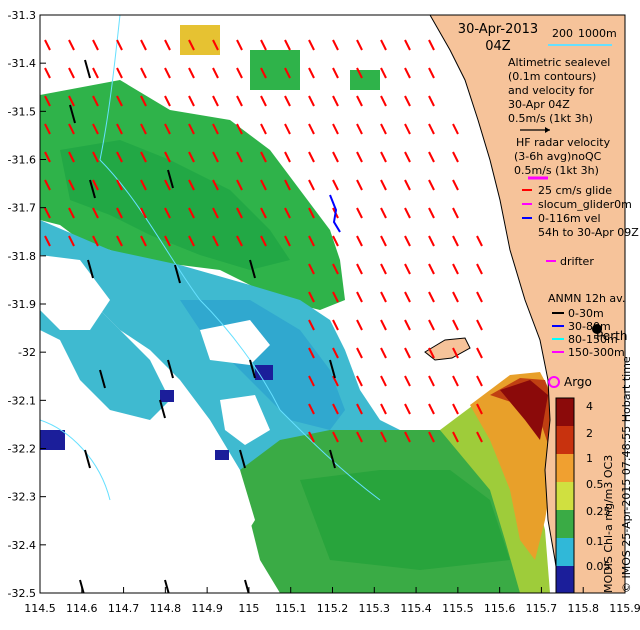 Image resolution: width=640 pixels, height=630 pixels. What do you see at coordinates (335, 213) in the screenshot?
I see `glider-track` at bounding box center [335, 213].